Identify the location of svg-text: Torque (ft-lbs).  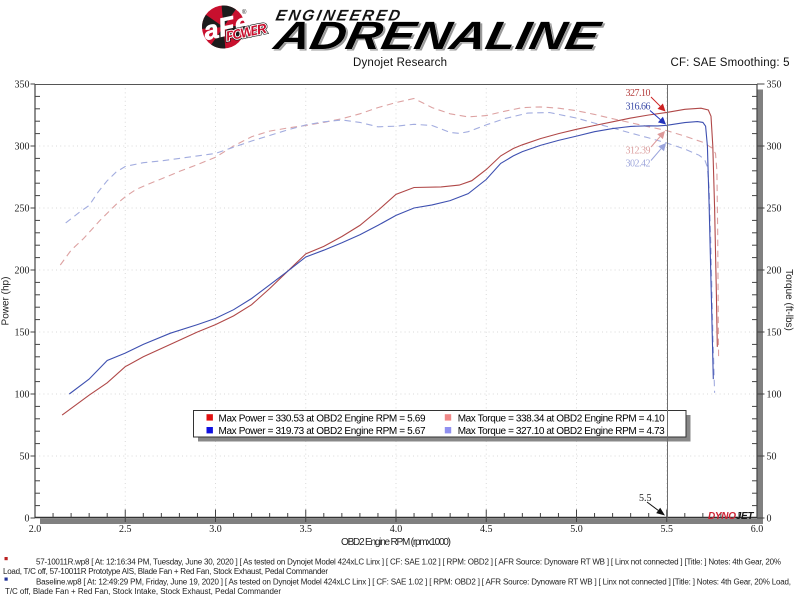
(788, 300).